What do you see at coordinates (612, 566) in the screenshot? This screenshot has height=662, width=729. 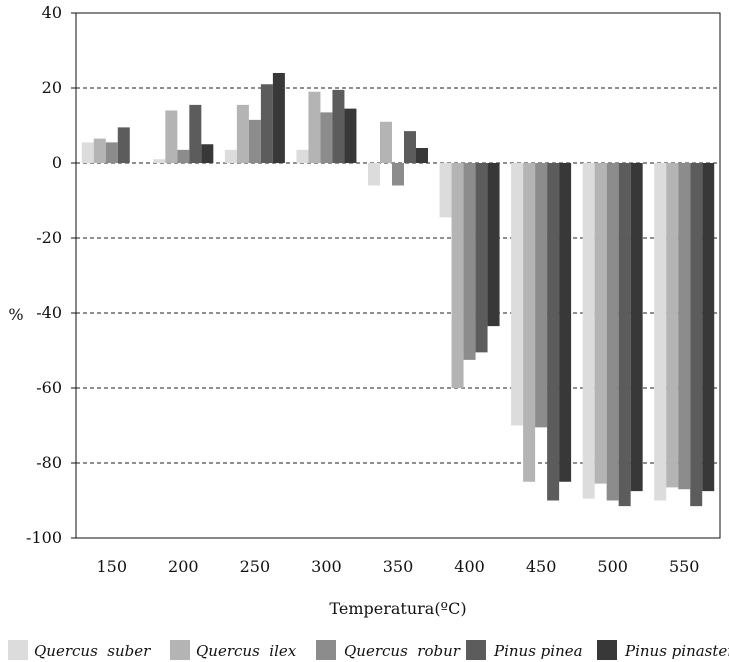 I see `x-tick-label-500: 500` at bounding box center [612, 566].